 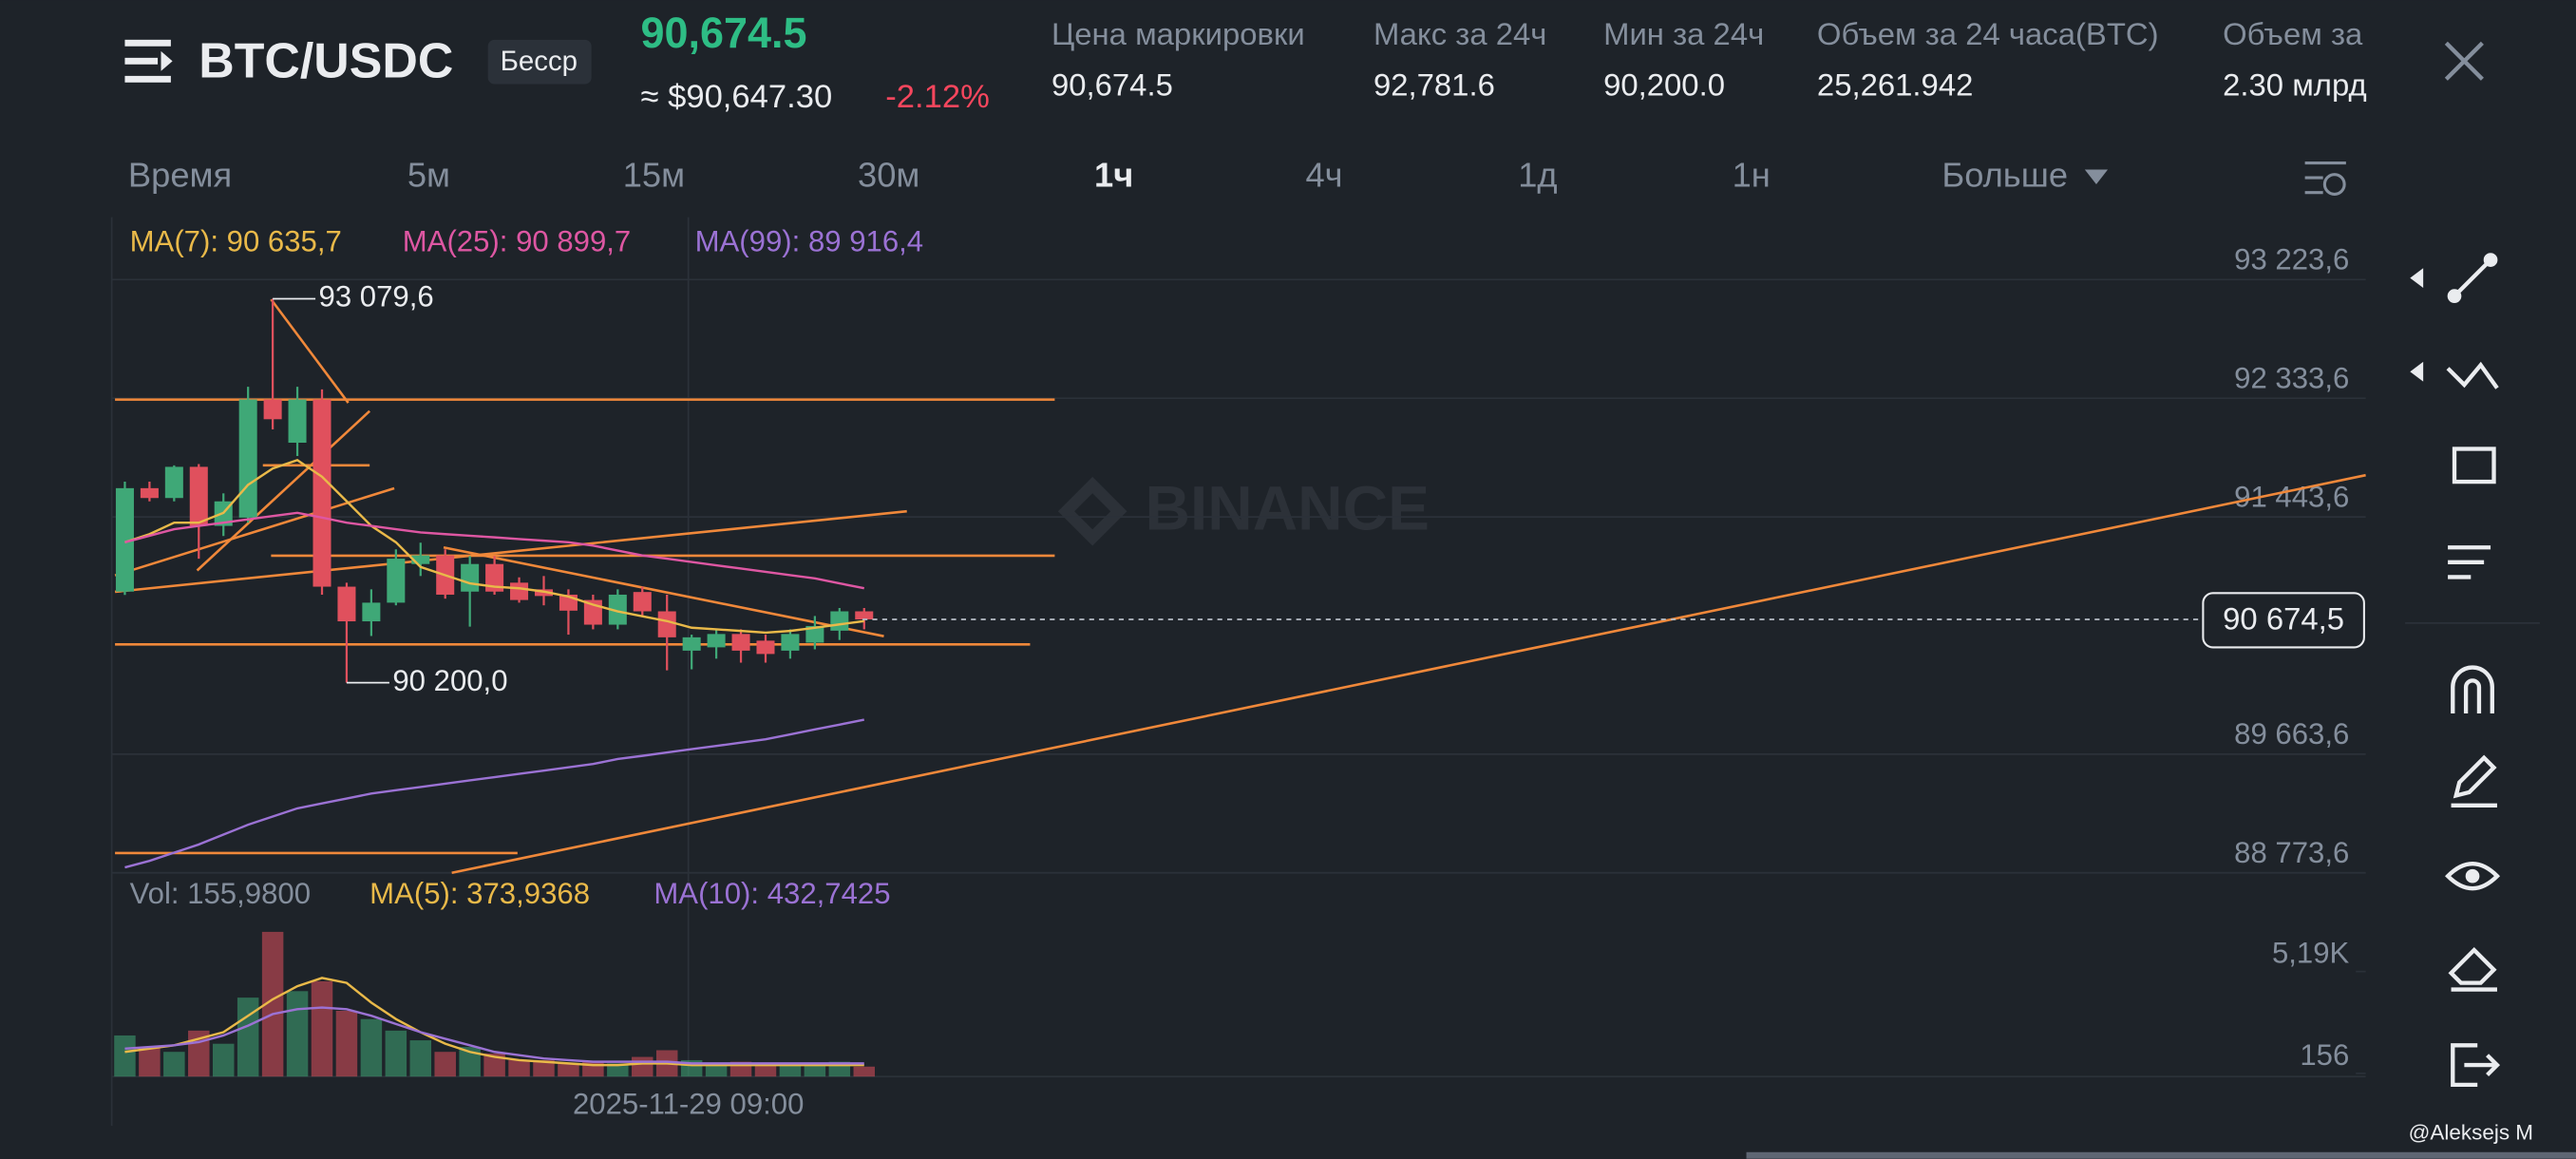 What do you see at coordinates (1683, 33) in the screenshot?
I see `stat-label: Мин за 24ч` at bounding box center [1683, 33].